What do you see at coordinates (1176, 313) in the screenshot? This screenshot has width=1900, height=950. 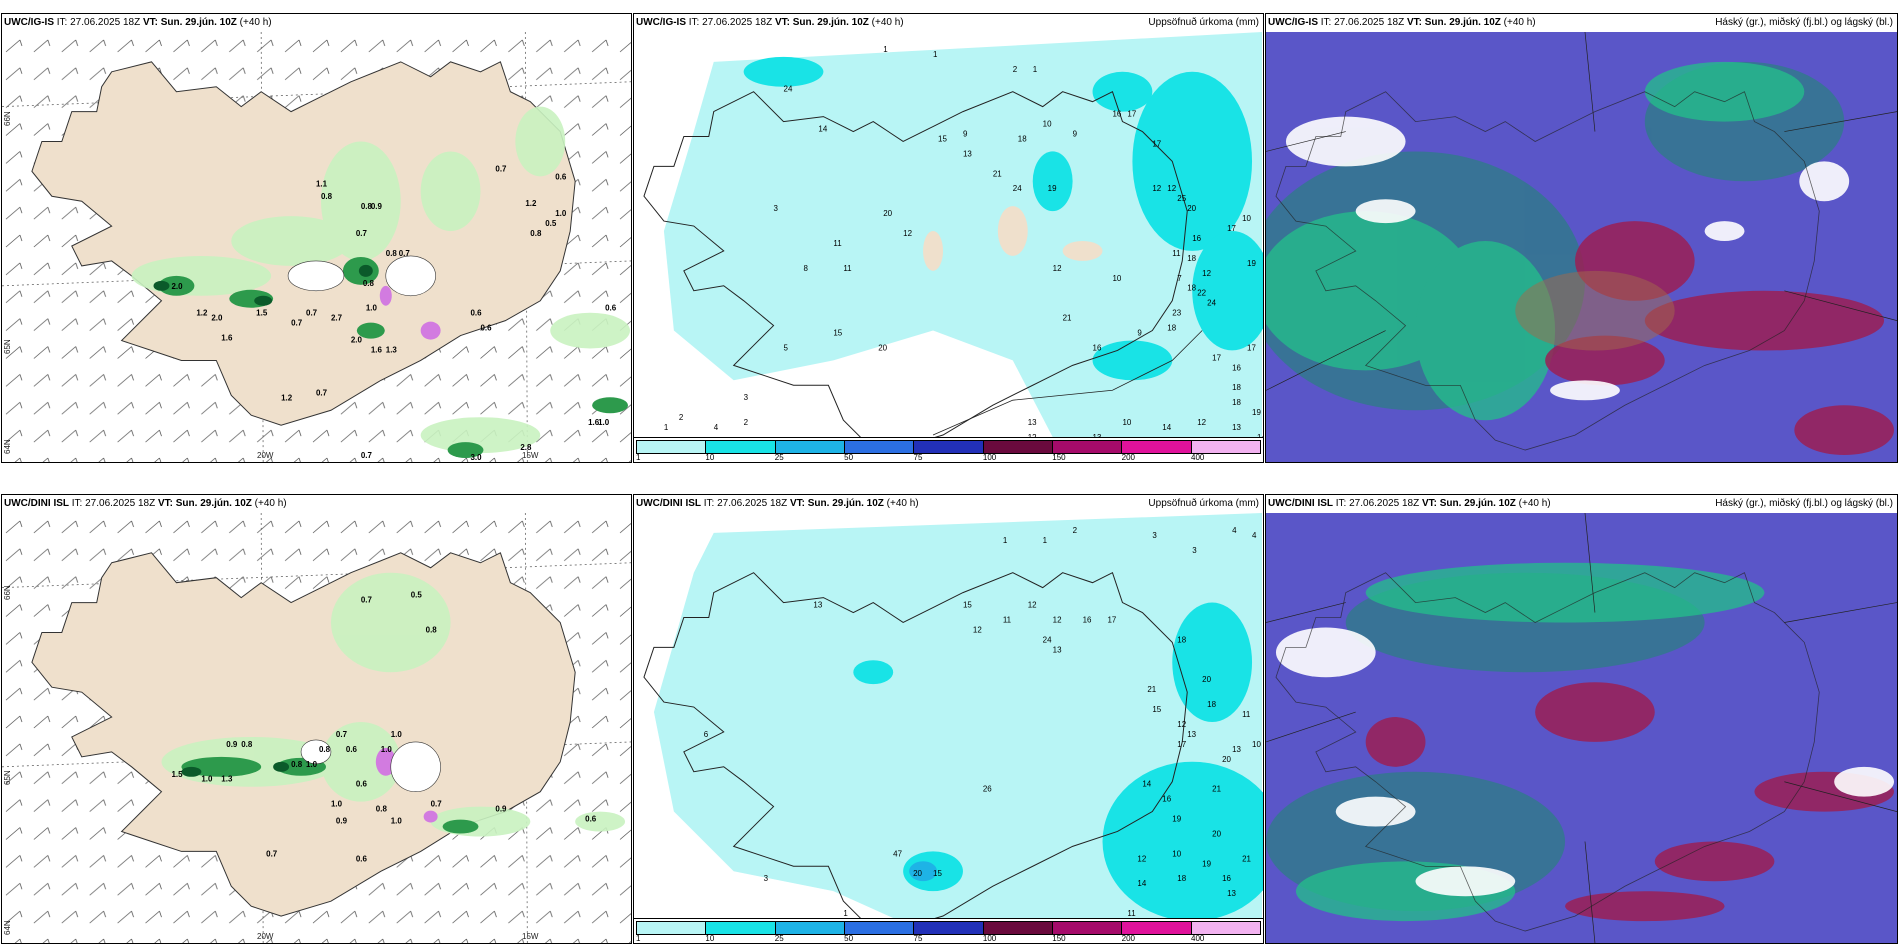 I see `svg-text: 23` at bounding box center [1176, 313].